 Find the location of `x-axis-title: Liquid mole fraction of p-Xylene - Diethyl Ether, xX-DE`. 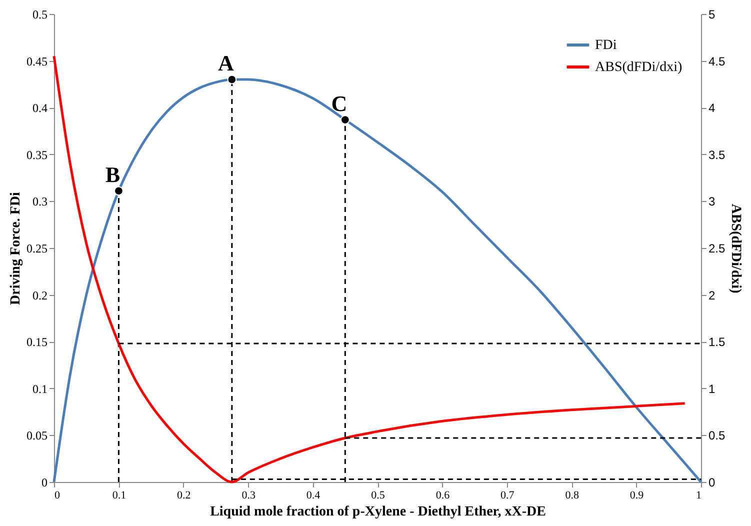

x-axis-title: Liquid mole fraction of p-Xylene - Diethyl Ether, xX-DE is located at coordinates (378, 512).